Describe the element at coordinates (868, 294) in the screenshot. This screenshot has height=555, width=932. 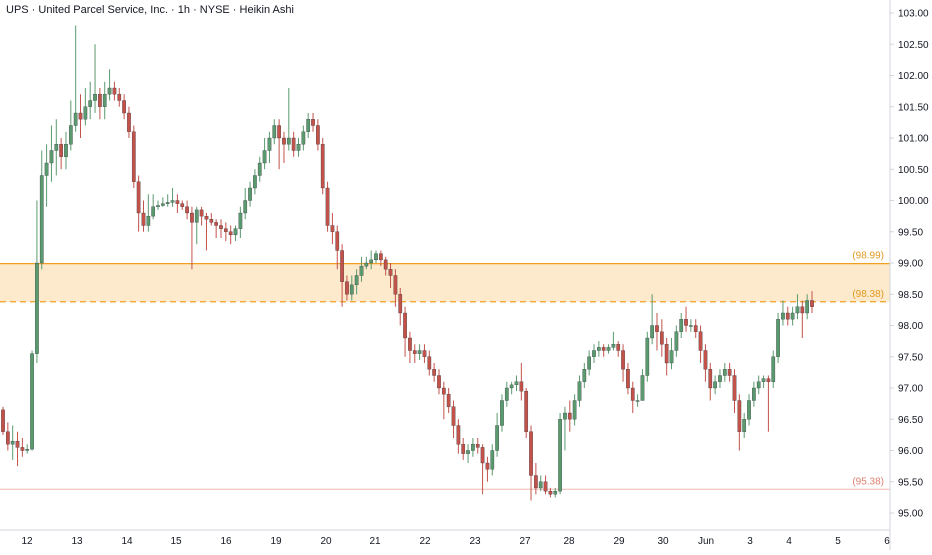
I see `level-label-zone-bottom: (98.38)` at that location.